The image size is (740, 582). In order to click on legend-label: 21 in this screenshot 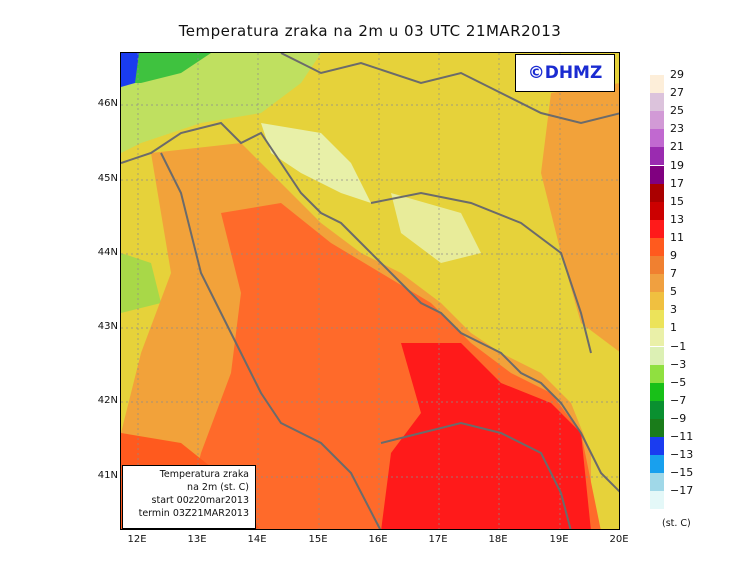, I will do `click(677, 147)`.